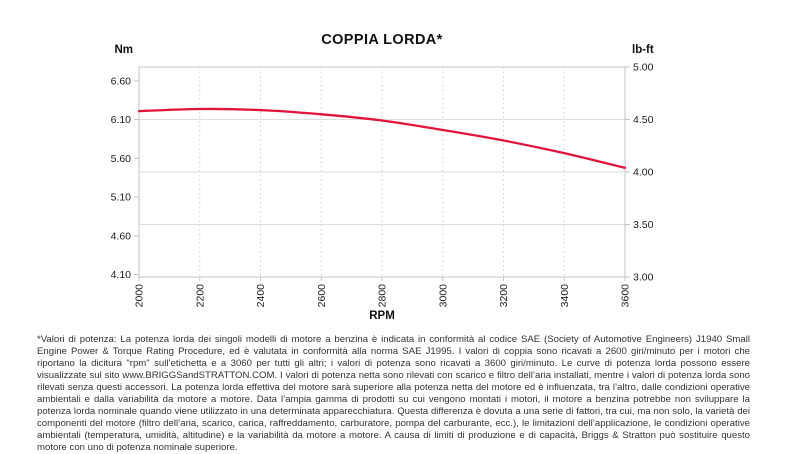  What do you see at coordinates (140, 296) in the screenshot?
I see `x-tick-label: 2000` at bounding box center [140, 296].